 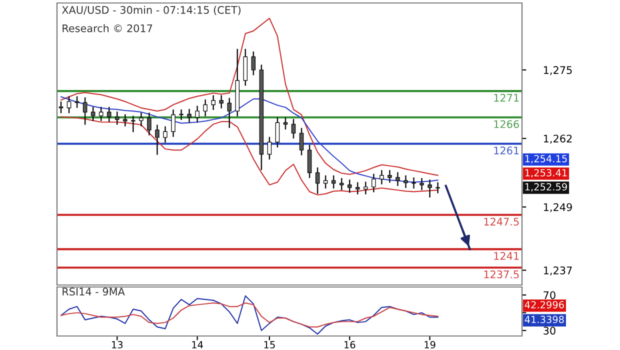 What do you see at coordinates (430, 344) in the screenshot?
I see `x-tick-label: 19` at bounding box center [430, 344].